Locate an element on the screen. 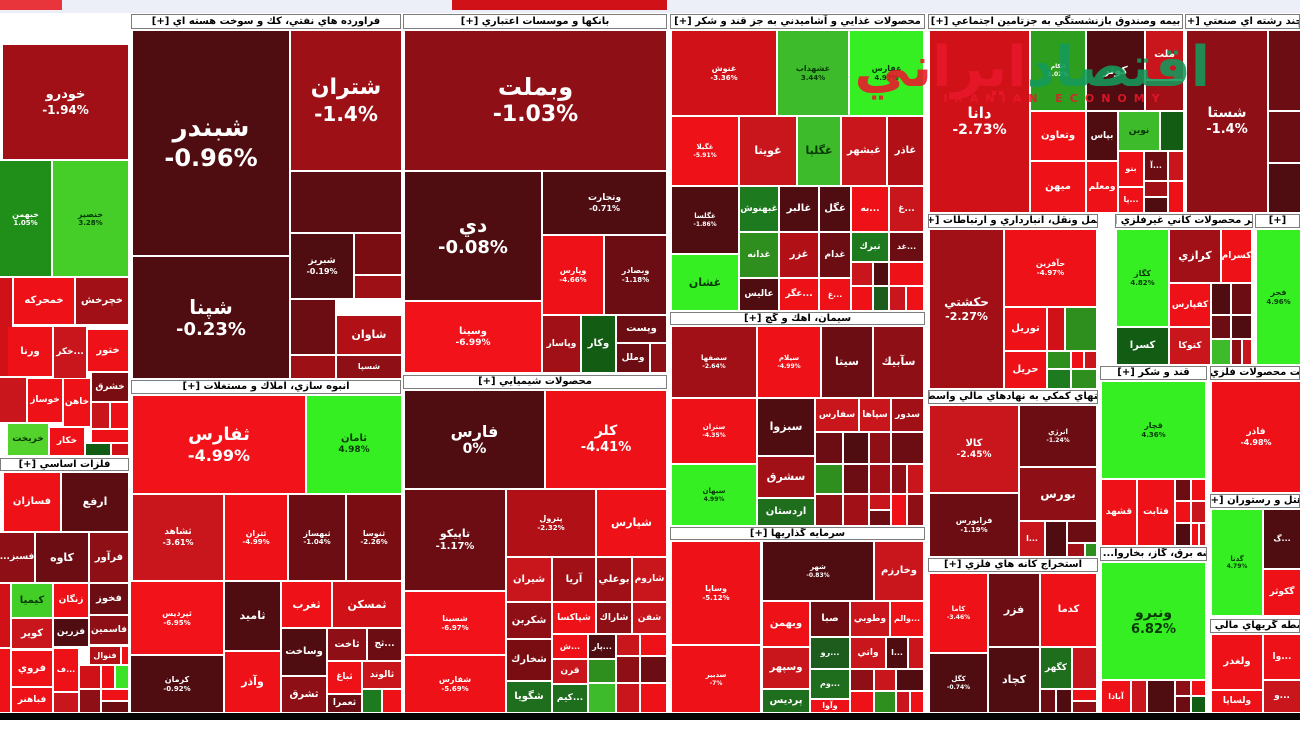 The width and height of the screenshot is (1300, 731). treemap-tile: بپاس is located at coordinates (1102, 136).